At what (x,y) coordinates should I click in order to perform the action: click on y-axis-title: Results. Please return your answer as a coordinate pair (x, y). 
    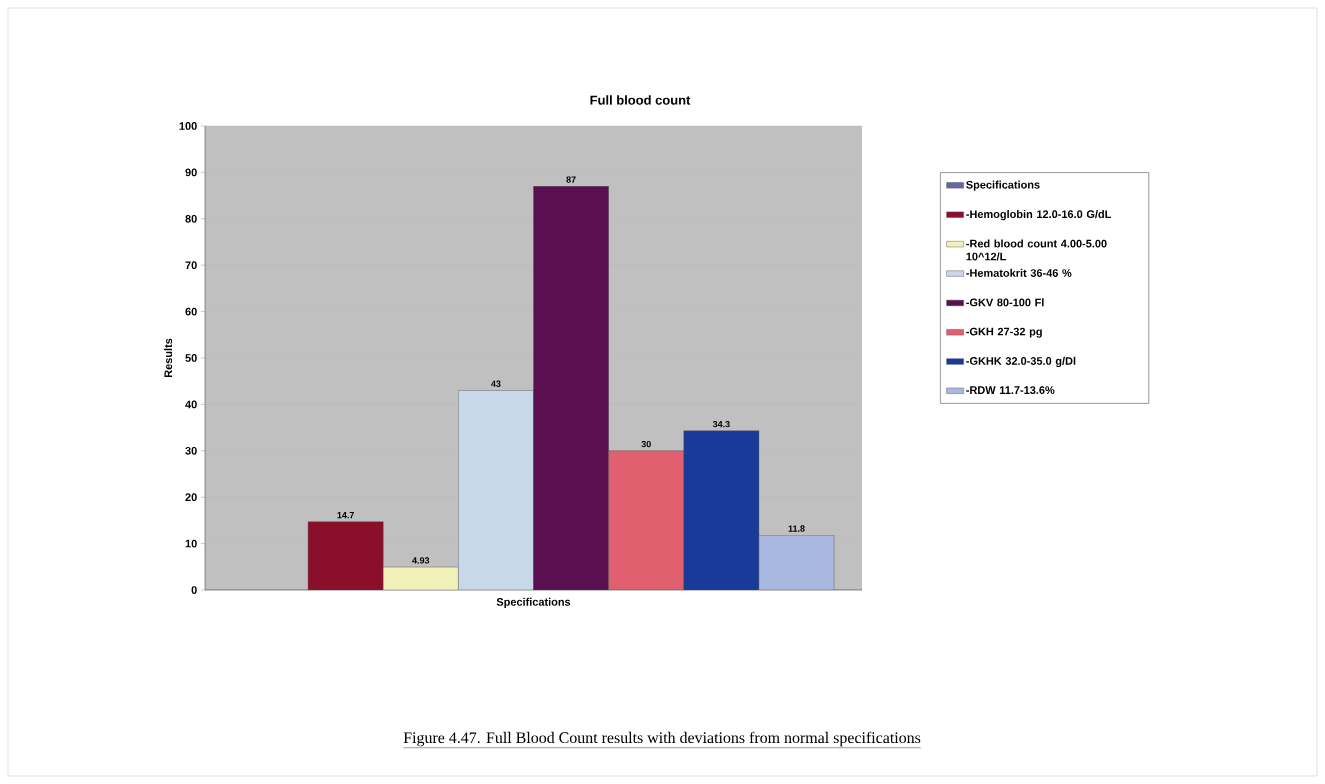
    Looking at the image, I should click on (168, 358).